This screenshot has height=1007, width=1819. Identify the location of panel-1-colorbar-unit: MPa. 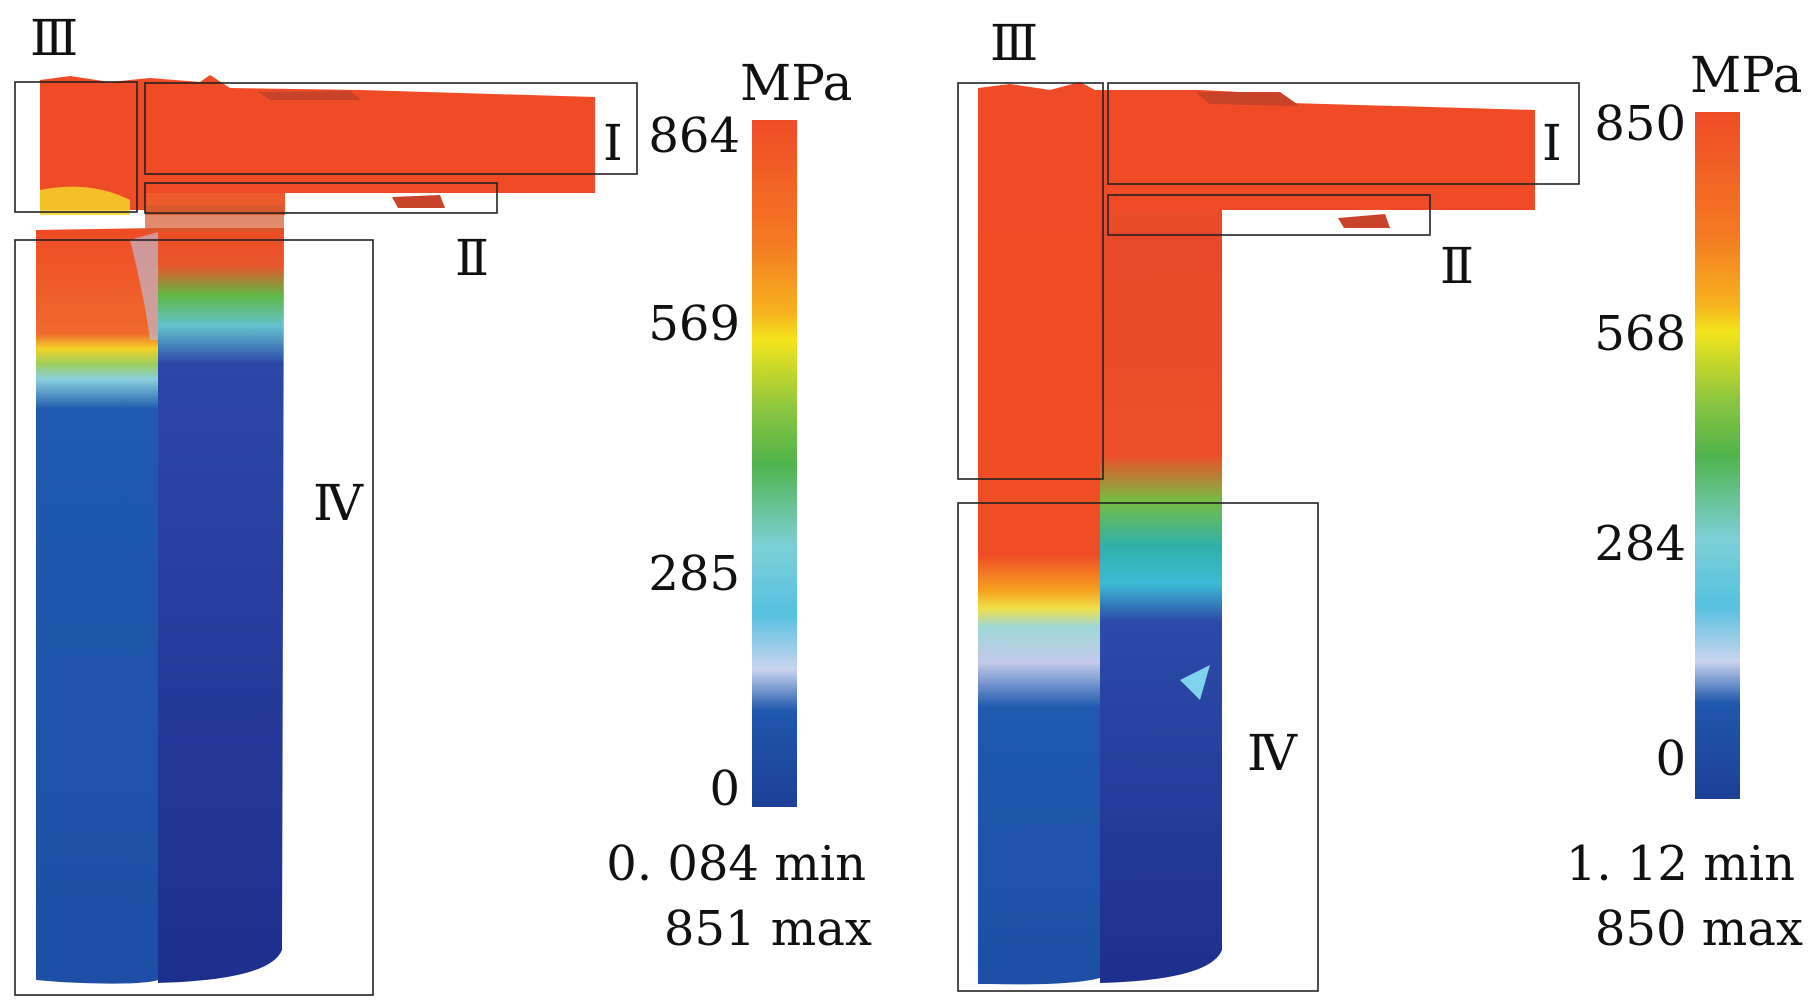
(796, 83).